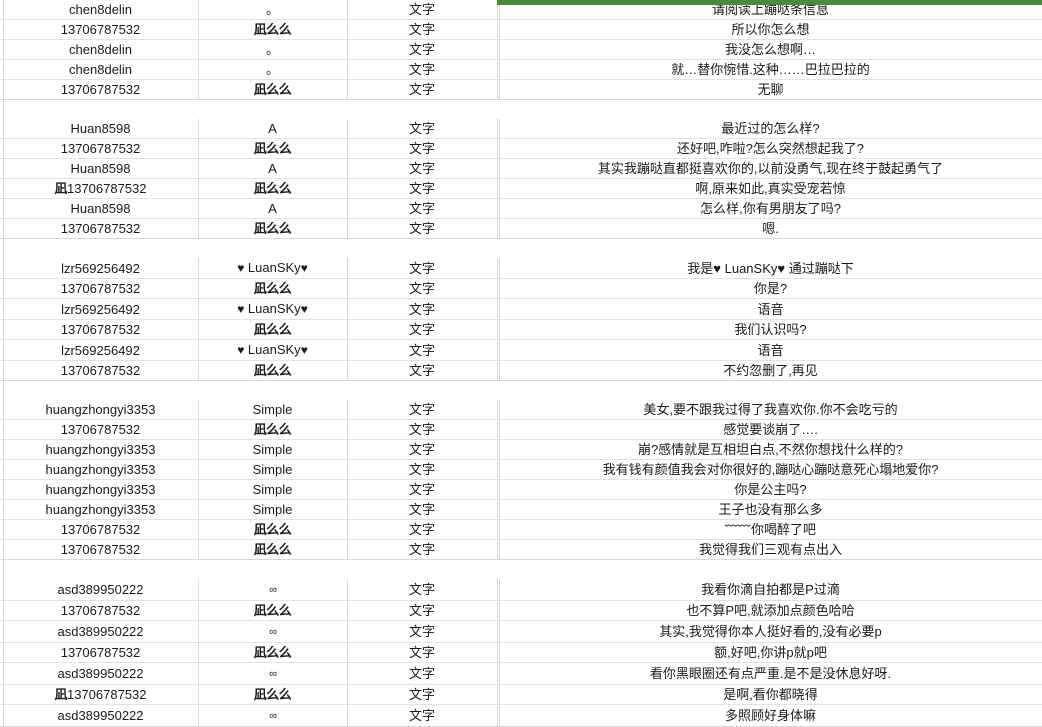 The height and width of the screenshot is (727, 1042). I want to click on cell-message: 王子也没有那么多, so click(770, 509).